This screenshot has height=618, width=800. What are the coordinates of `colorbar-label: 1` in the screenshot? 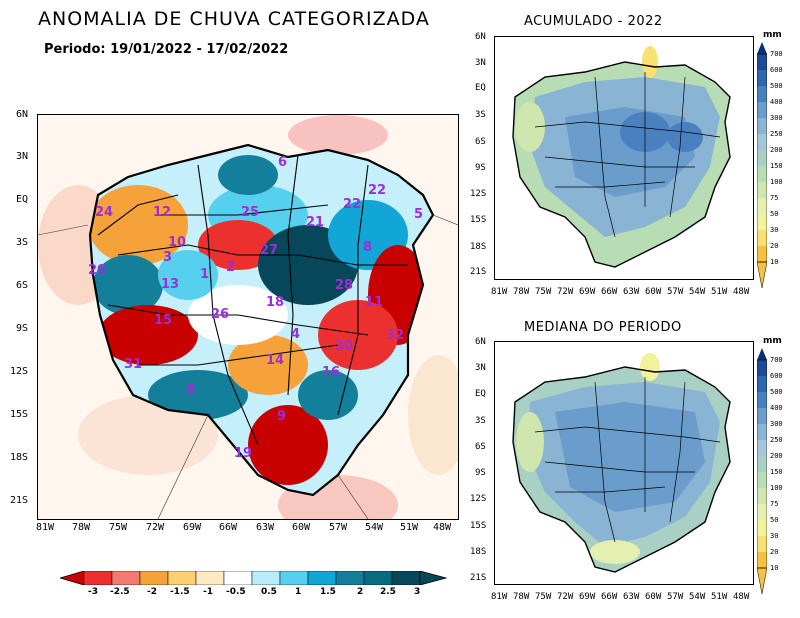 It's located at (298, 592).